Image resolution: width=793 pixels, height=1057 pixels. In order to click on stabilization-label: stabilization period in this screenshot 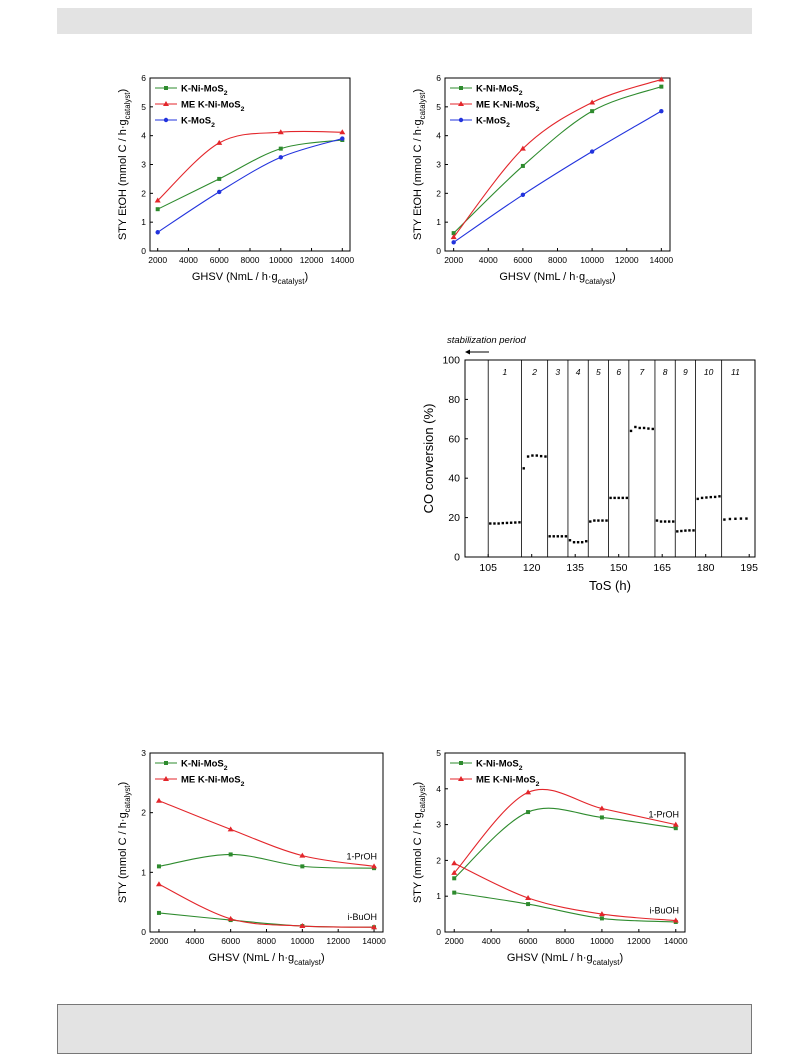, I will do `click(486, 340)`.